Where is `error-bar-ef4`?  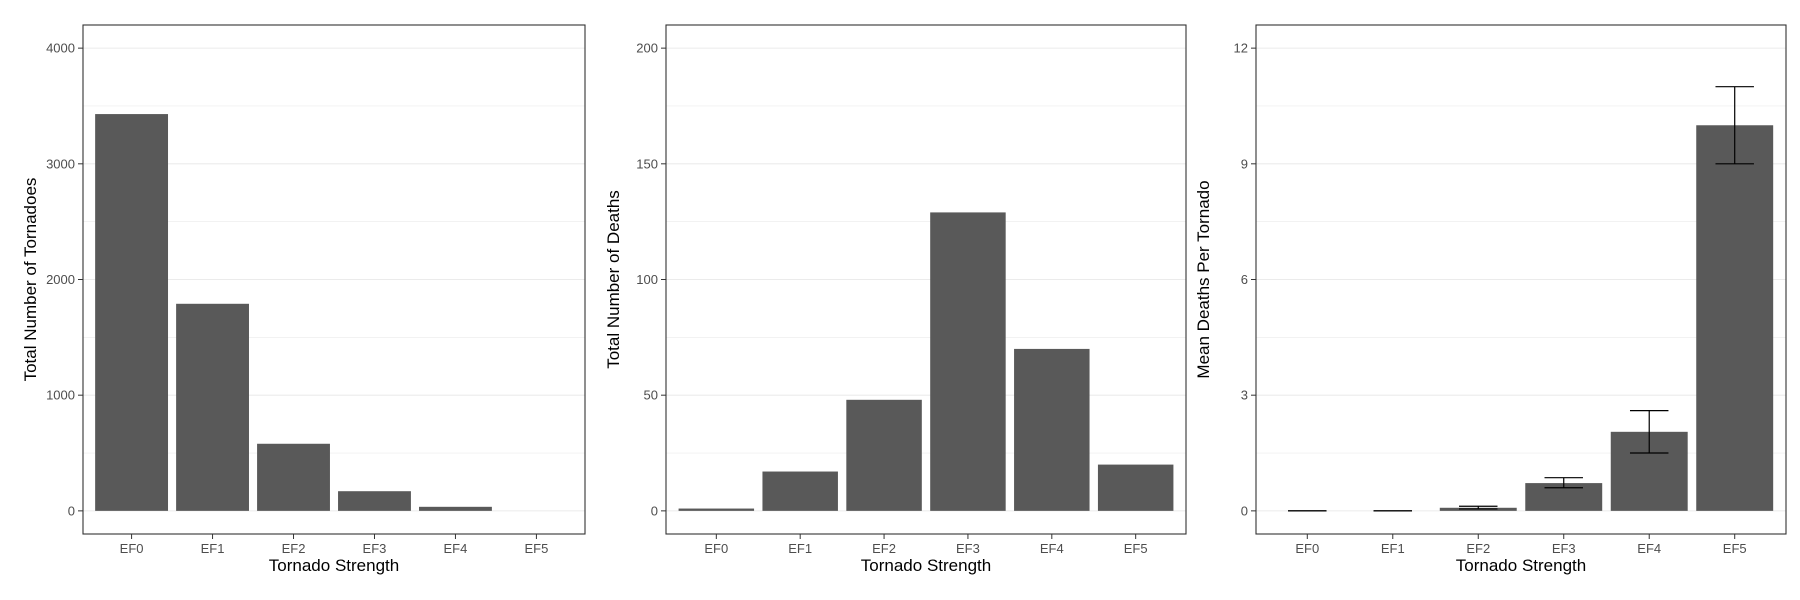
error-bar-ef4 is located at coordinates (1649, 432).